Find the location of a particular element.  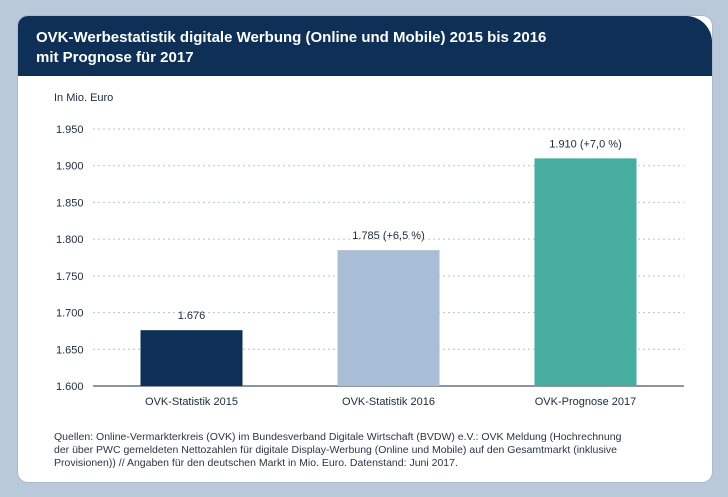

y-axis-unit-label: In Mio. Euro is located at coordinates (84, 98).